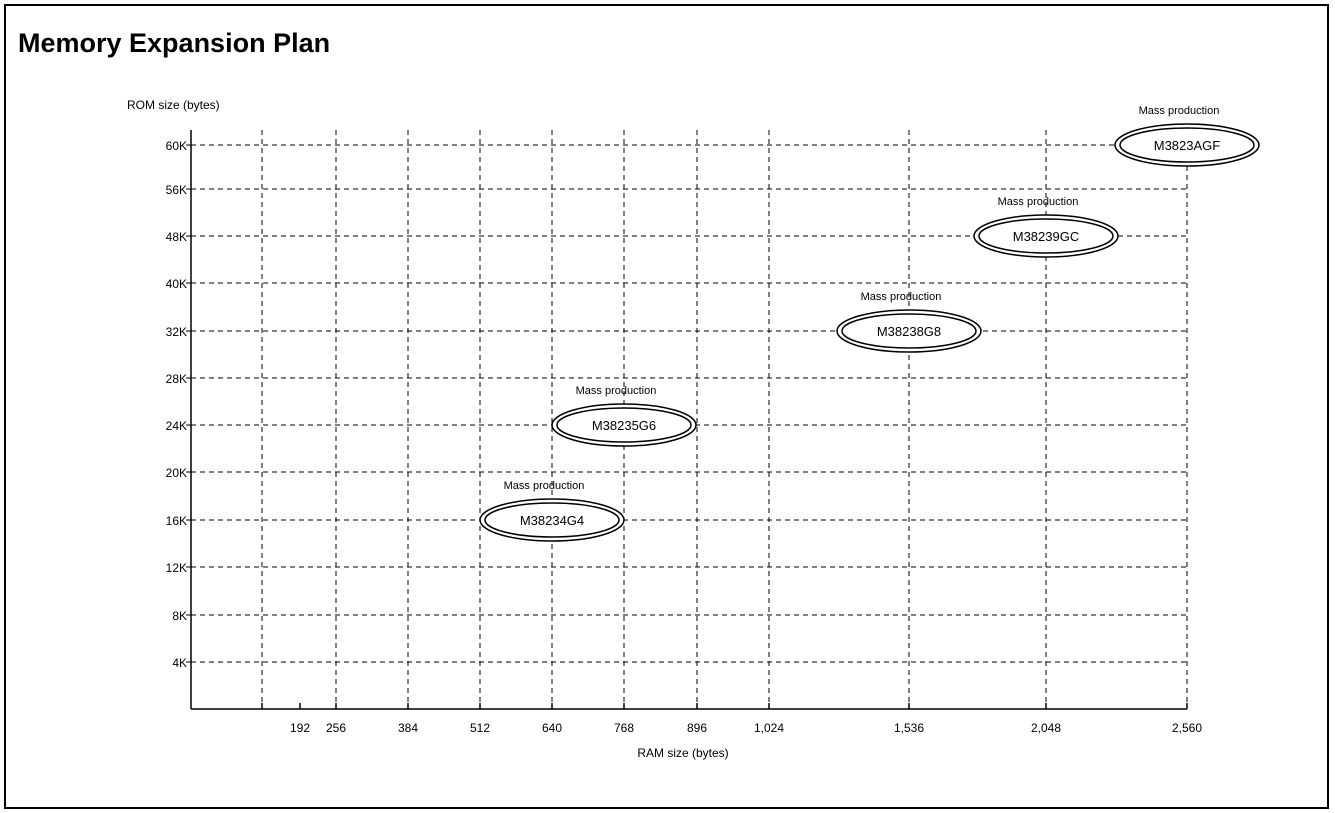 This screenshot has width=1335, height=813. Describe the element at coordinates (176, 568) in the screenshot. I see `y-tick-label-12: 12K` at that location.